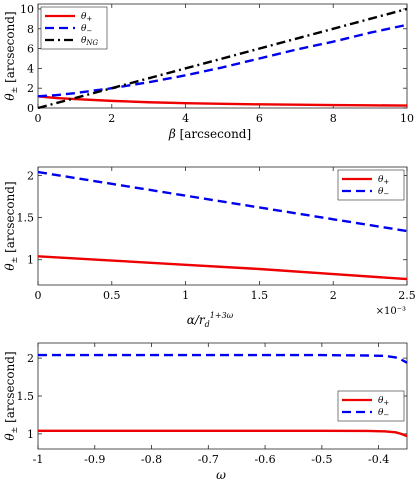  Describe the element at coordinates (90, 41) in the screenshot. I see `legend-label-3: θNG` at that location.